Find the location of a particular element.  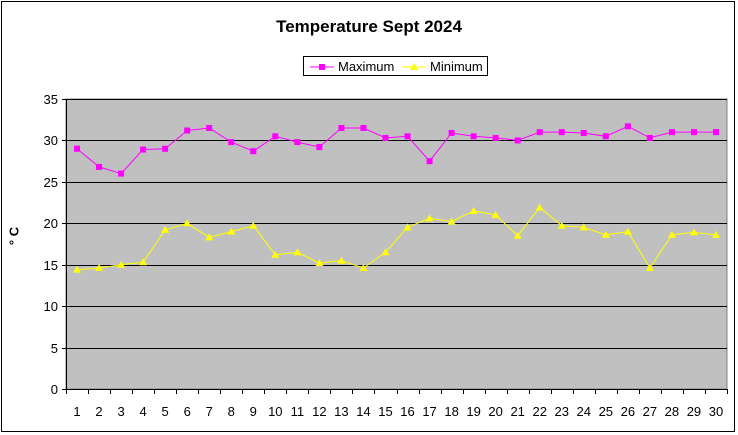

legend-swatch-minimum is located at coordinates (414, 66).